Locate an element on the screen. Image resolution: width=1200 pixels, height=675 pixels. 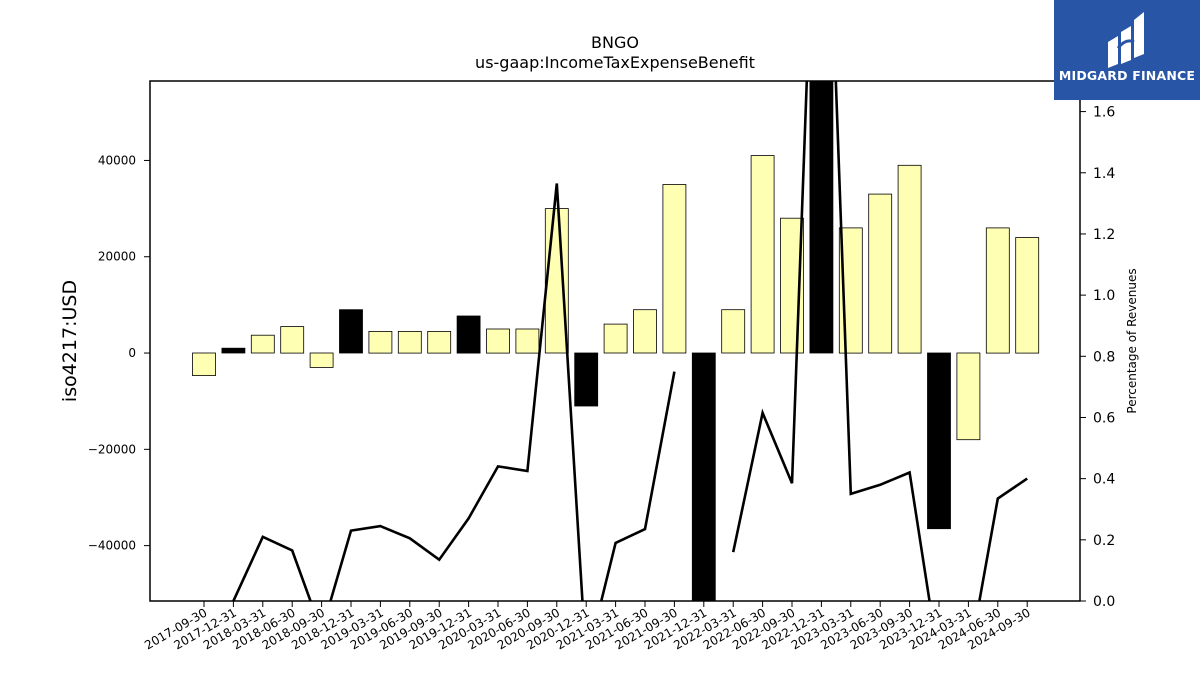
y-axis-right: 0.0 0.2 0.4 0.6 0.8 1.0 1.2 1.4 1.6 is located at coordinates (1097, 357).